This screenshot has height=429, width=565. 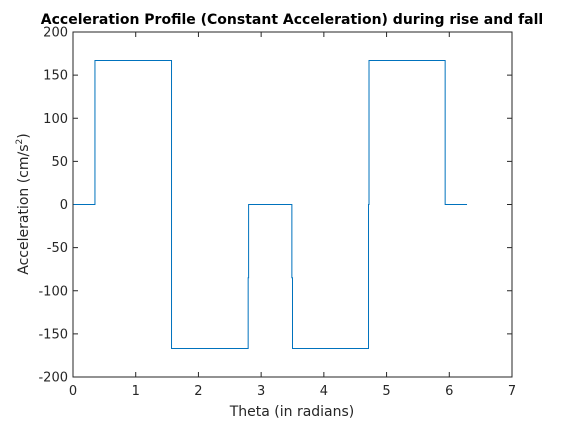 What do you see at coordinates (386, 391) in the screenshot?
I see `x-tick-label: 5` at bounding box center [386, 391].